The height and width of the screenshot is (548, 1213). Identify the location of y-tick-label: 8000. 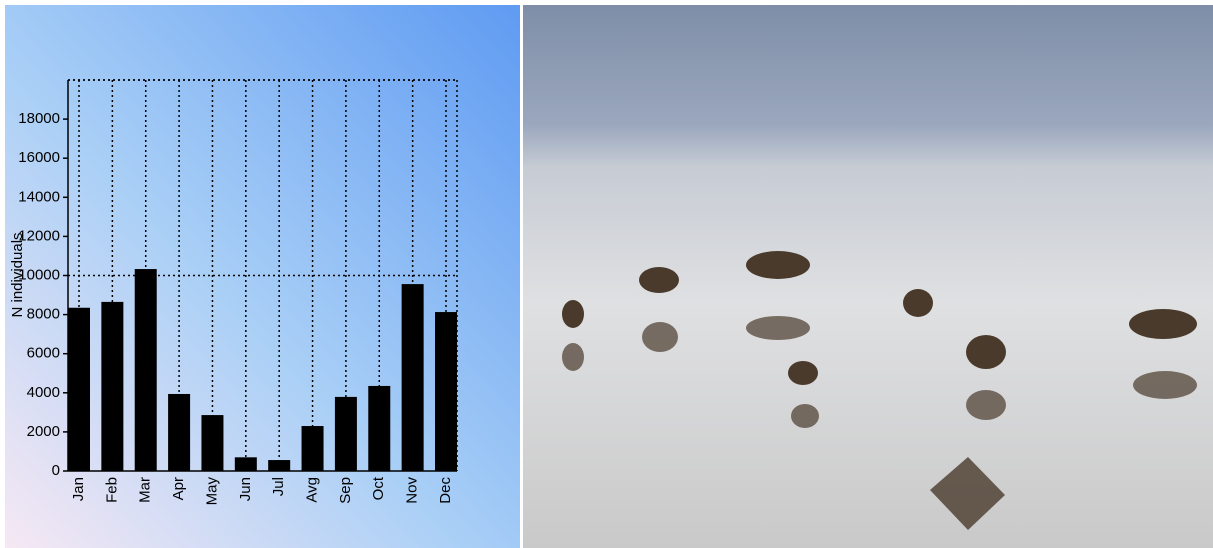
(43, 314).